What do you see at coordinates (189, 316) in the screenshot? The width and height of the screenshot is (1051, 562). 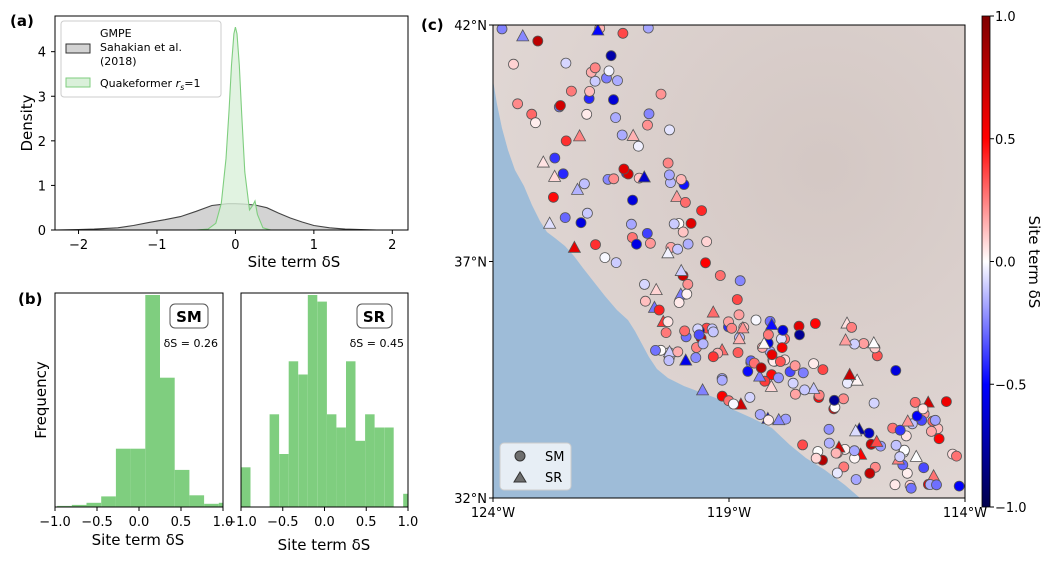 I see `title-box` at bounding box center [189, 316].